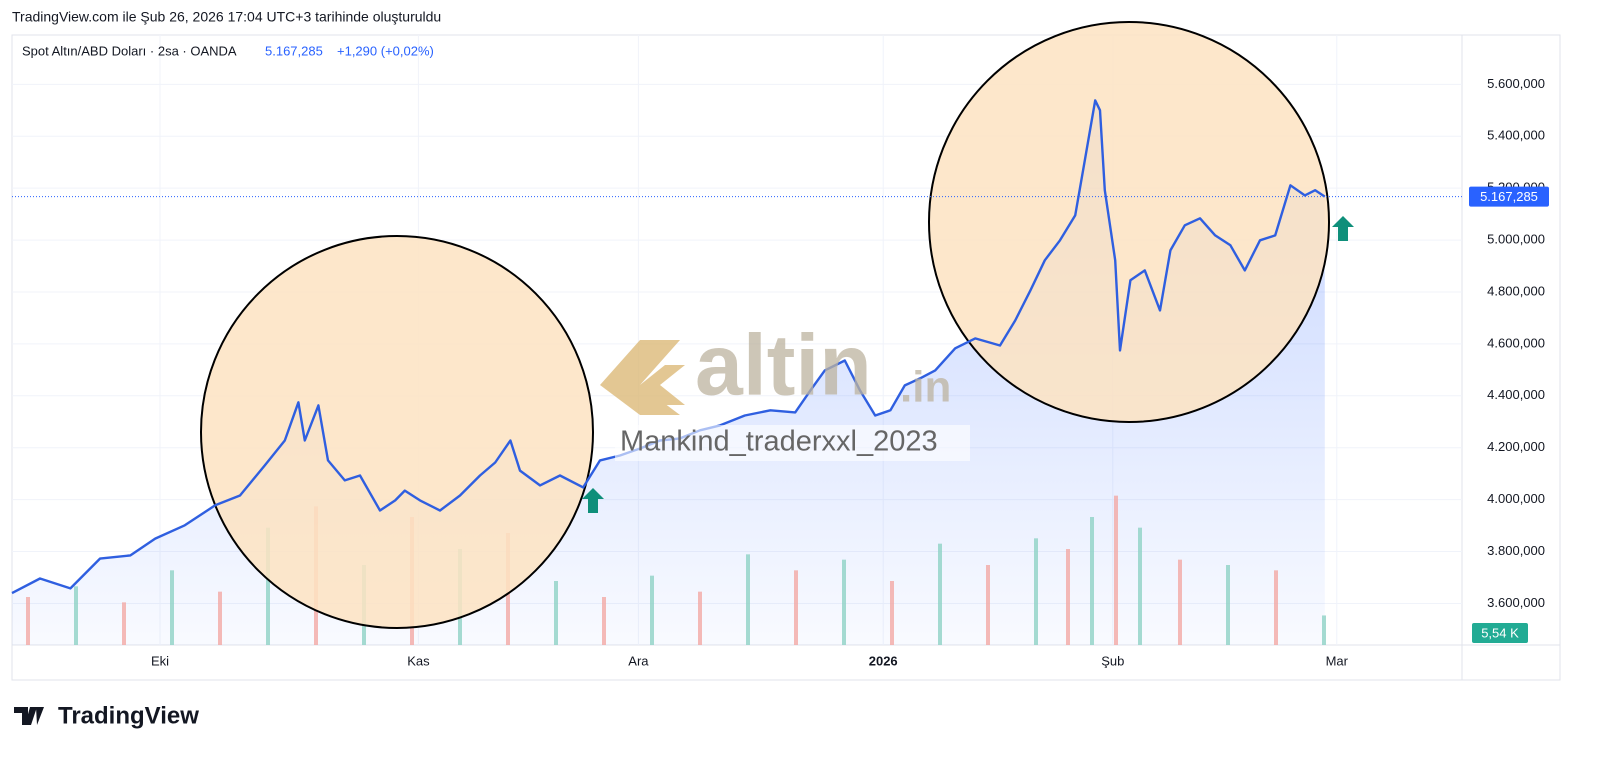 This screenshot has height=768, width=1600. Describe the element at coordinates (129, 50) in the screenshot. I see `symbol-title: Spot Altın/ABD Doları · 2sa · OANDA` at that location.